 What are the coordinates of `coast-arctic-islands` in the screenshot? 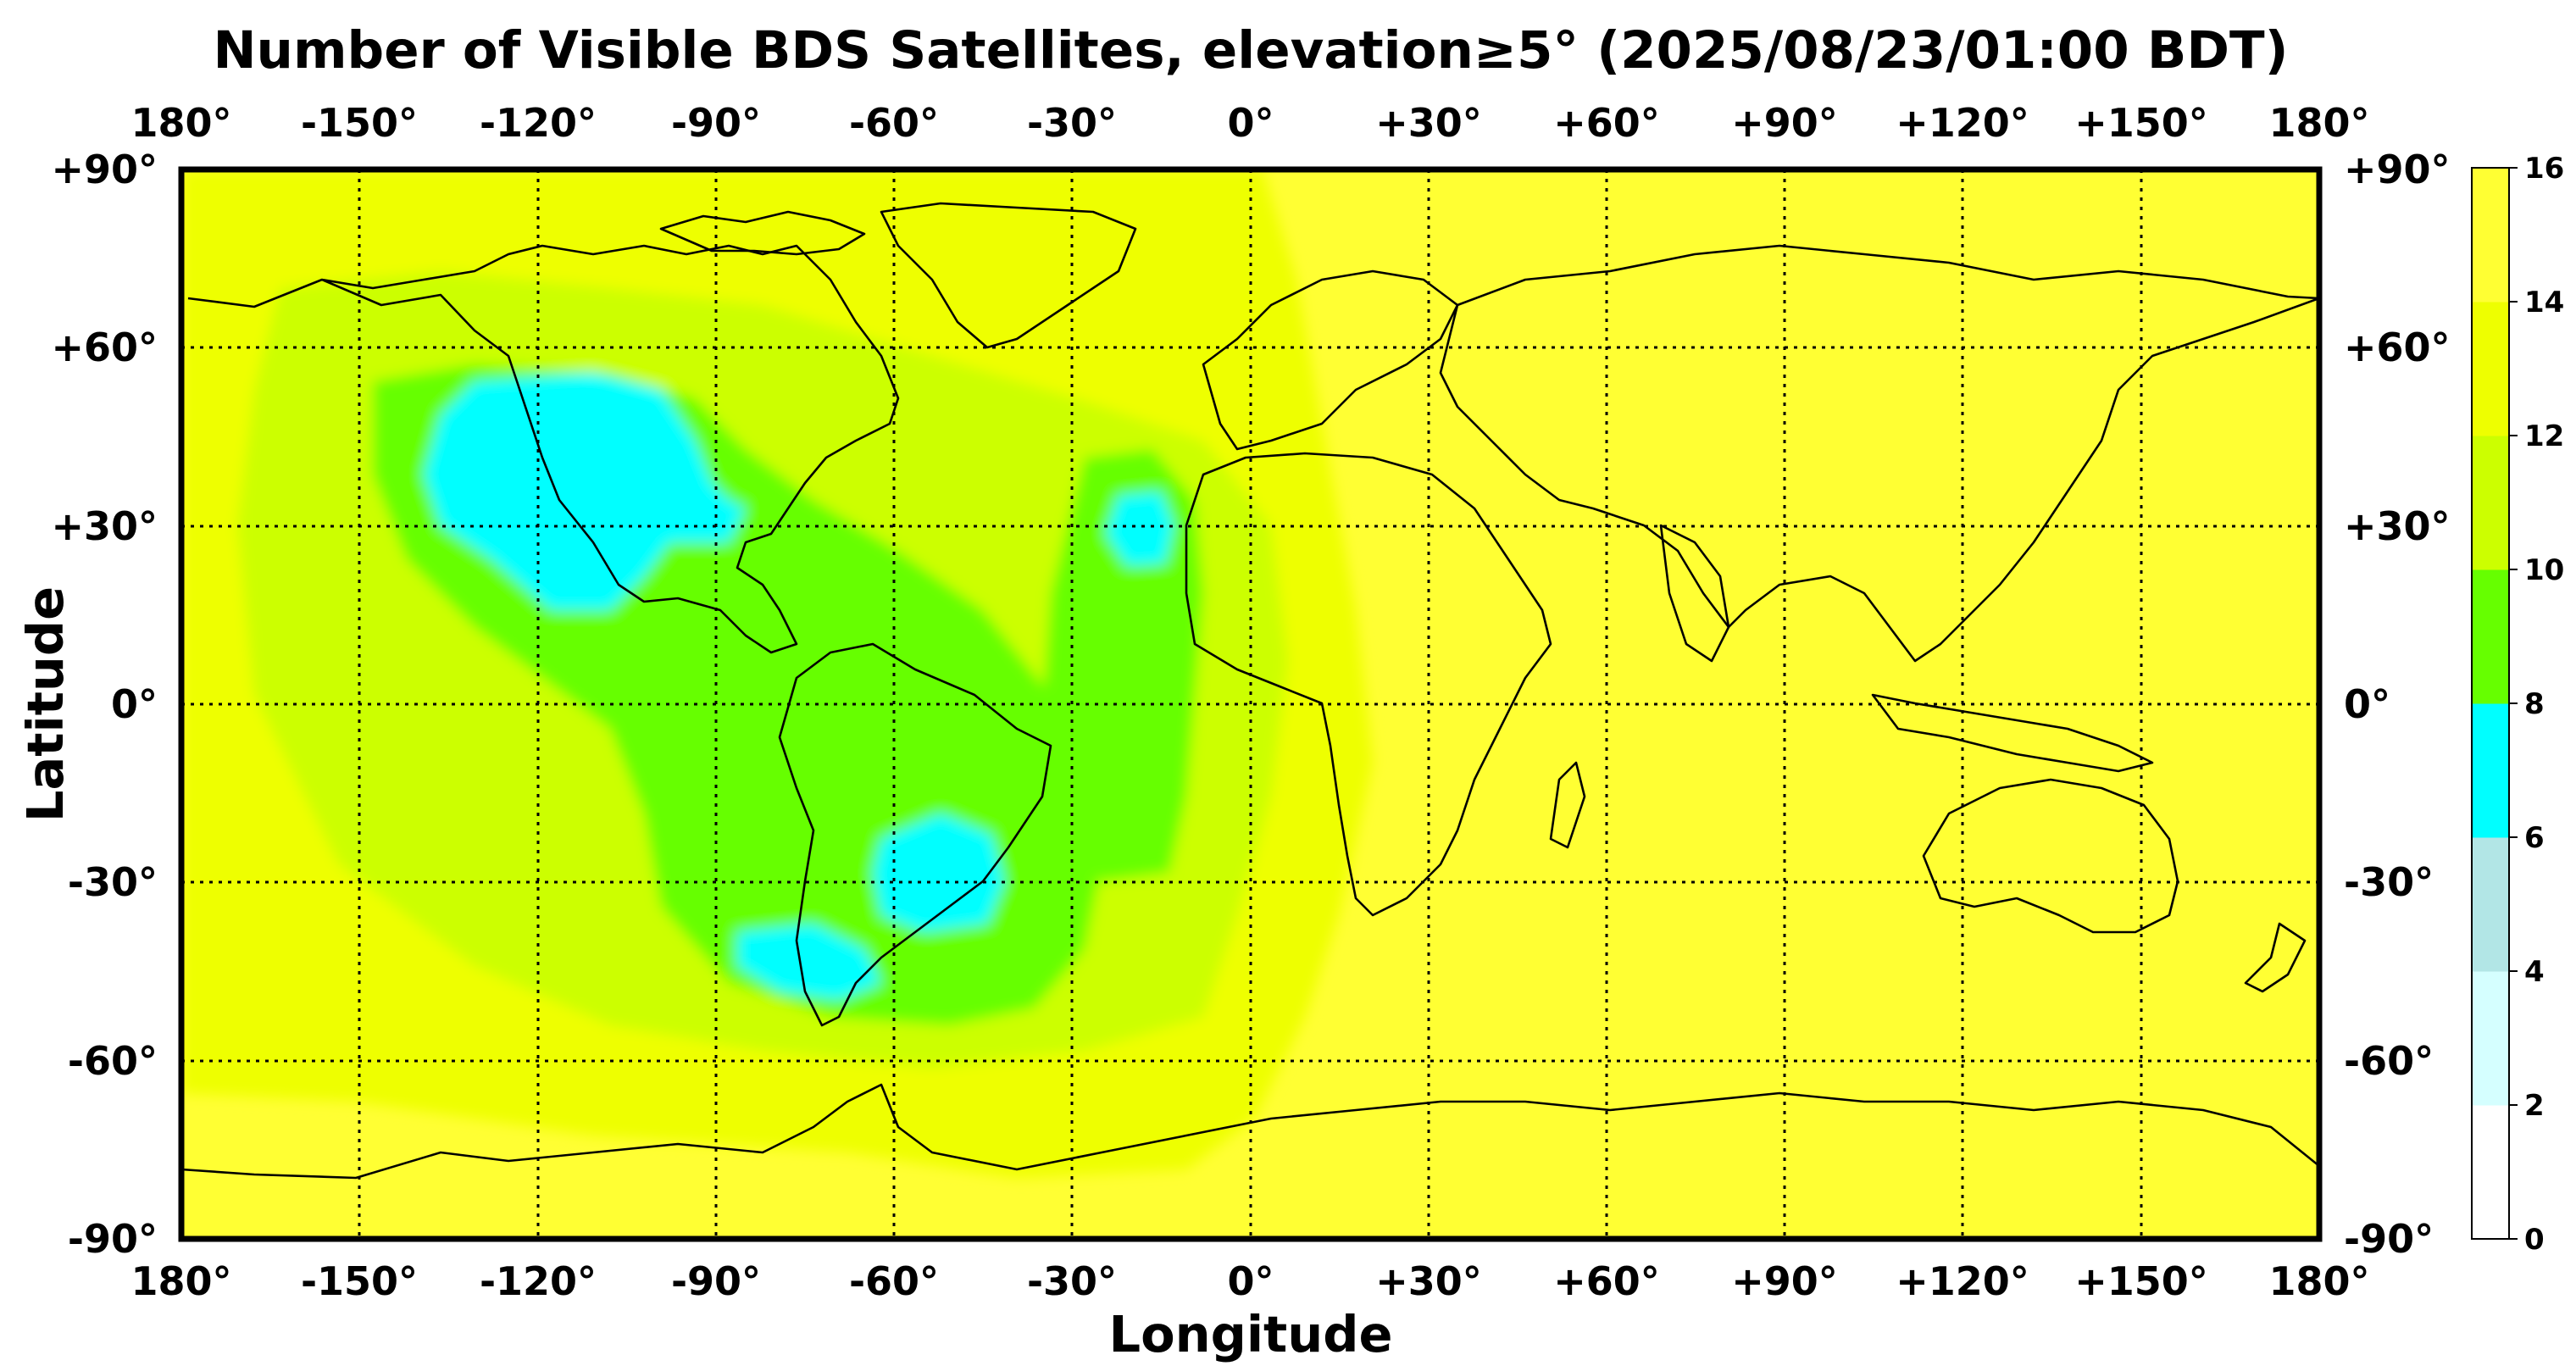 It's located at (762, 233).